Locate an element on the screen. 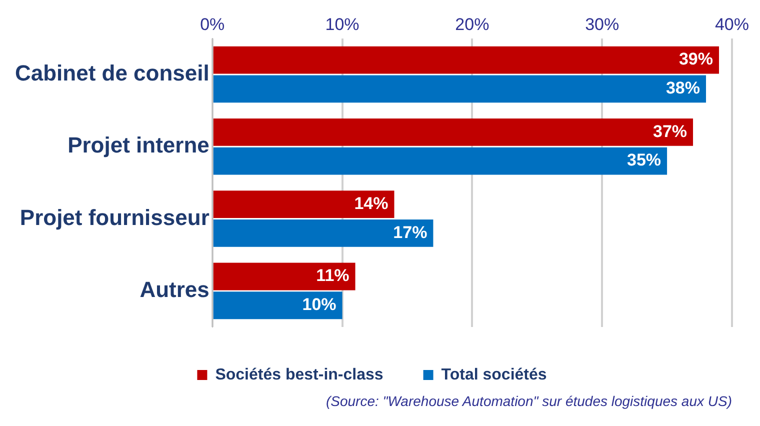  legend-label: Sociétés best-in-class is located at coordinates (299, 375).